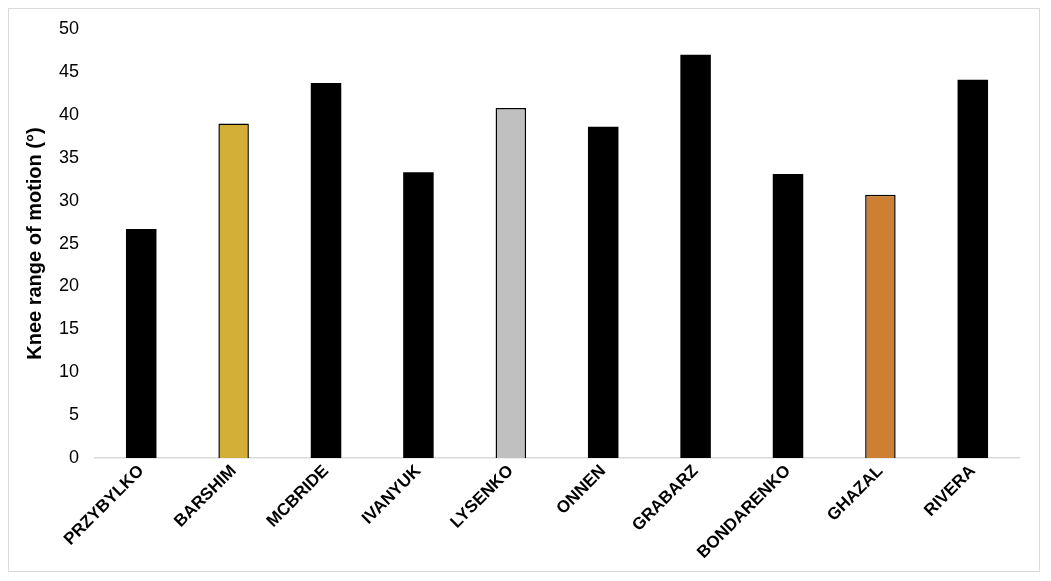 This screenshot has width=1051, height=581. Describe the element at coordinates (69, 27) in the screenshot. I see `y-tick-label: 50` at that location.